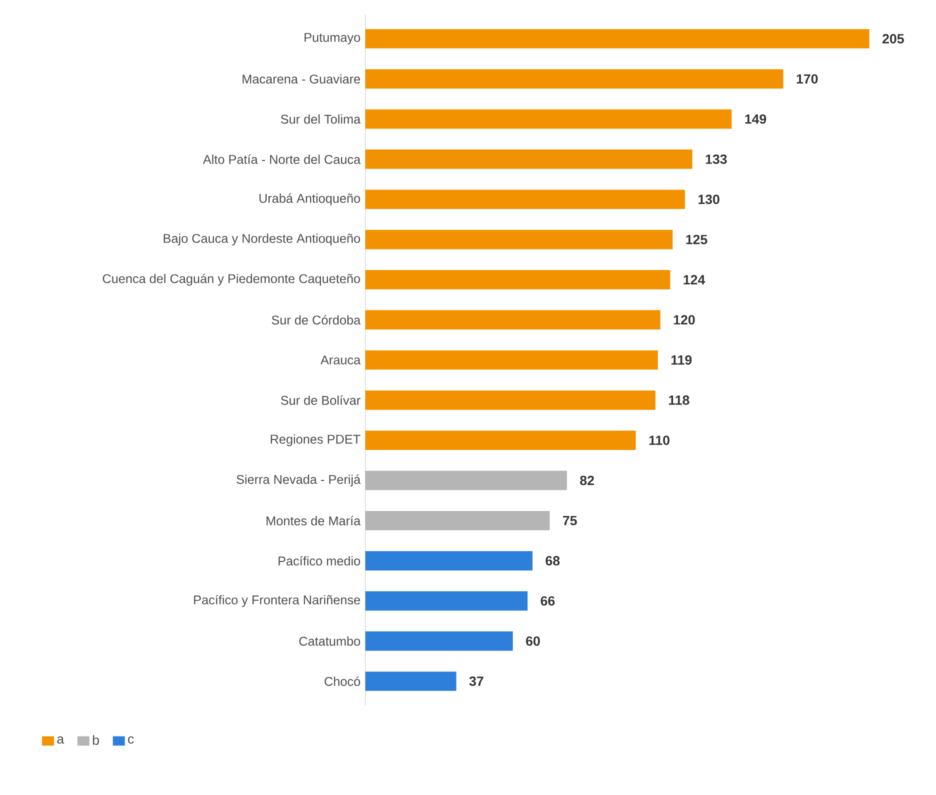 This screenshot has width=936, height=795. What do you see at coordinates (659, 441) in the screenshot?
I see `data-label: 110` at bounding box center [659, 441].